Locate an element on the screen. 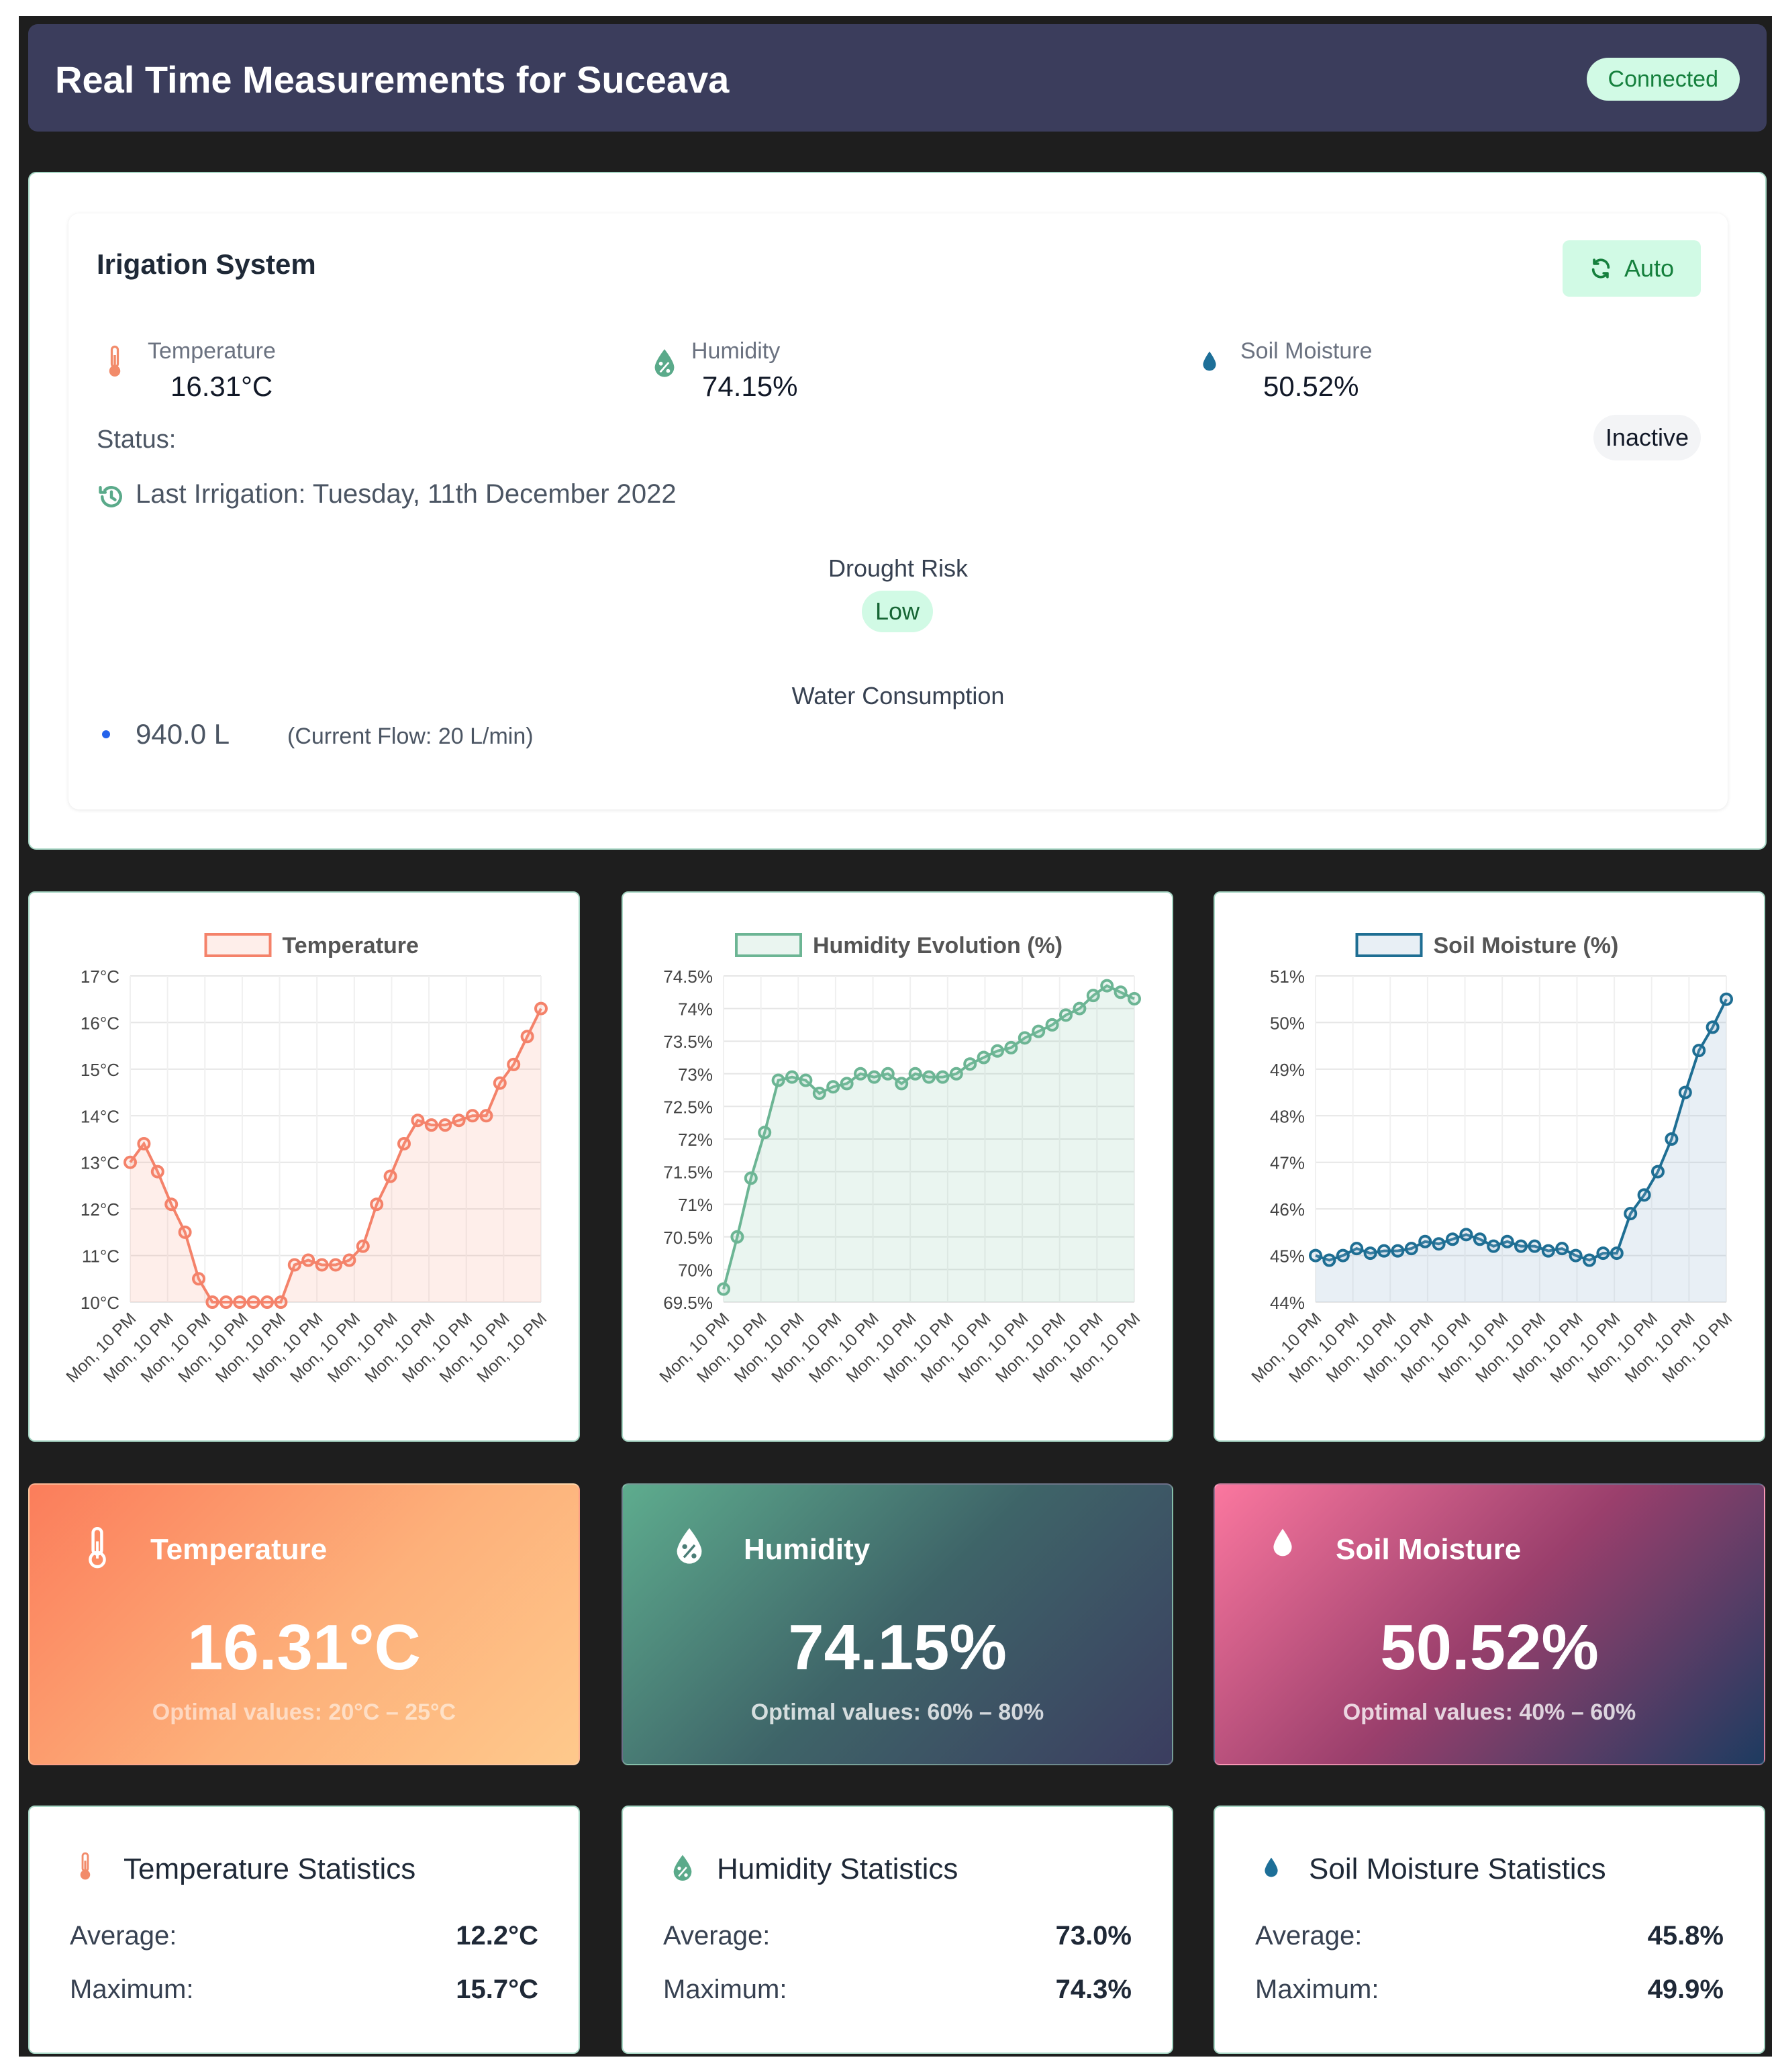 The image size is (1776, 2072). temperature-legend: Temperature is located at coordinates (311, 946).